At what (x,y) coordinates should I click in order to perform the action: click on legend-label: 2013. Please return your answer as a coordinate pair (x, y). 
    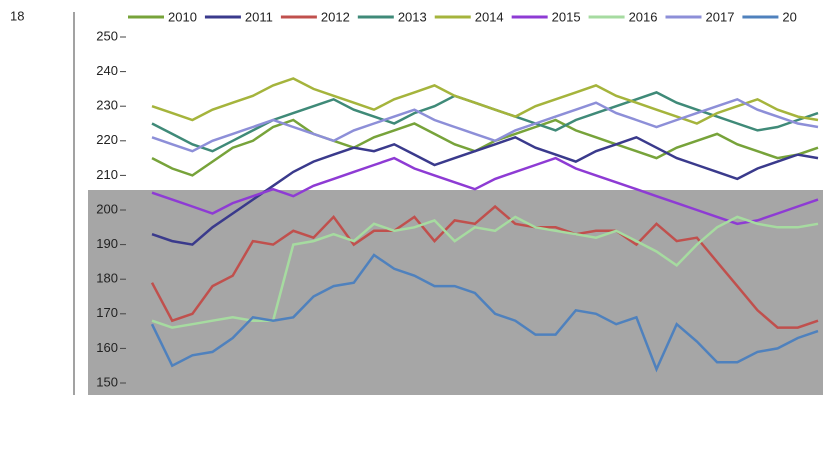
    Looking at the image, I should click on (412, 16).